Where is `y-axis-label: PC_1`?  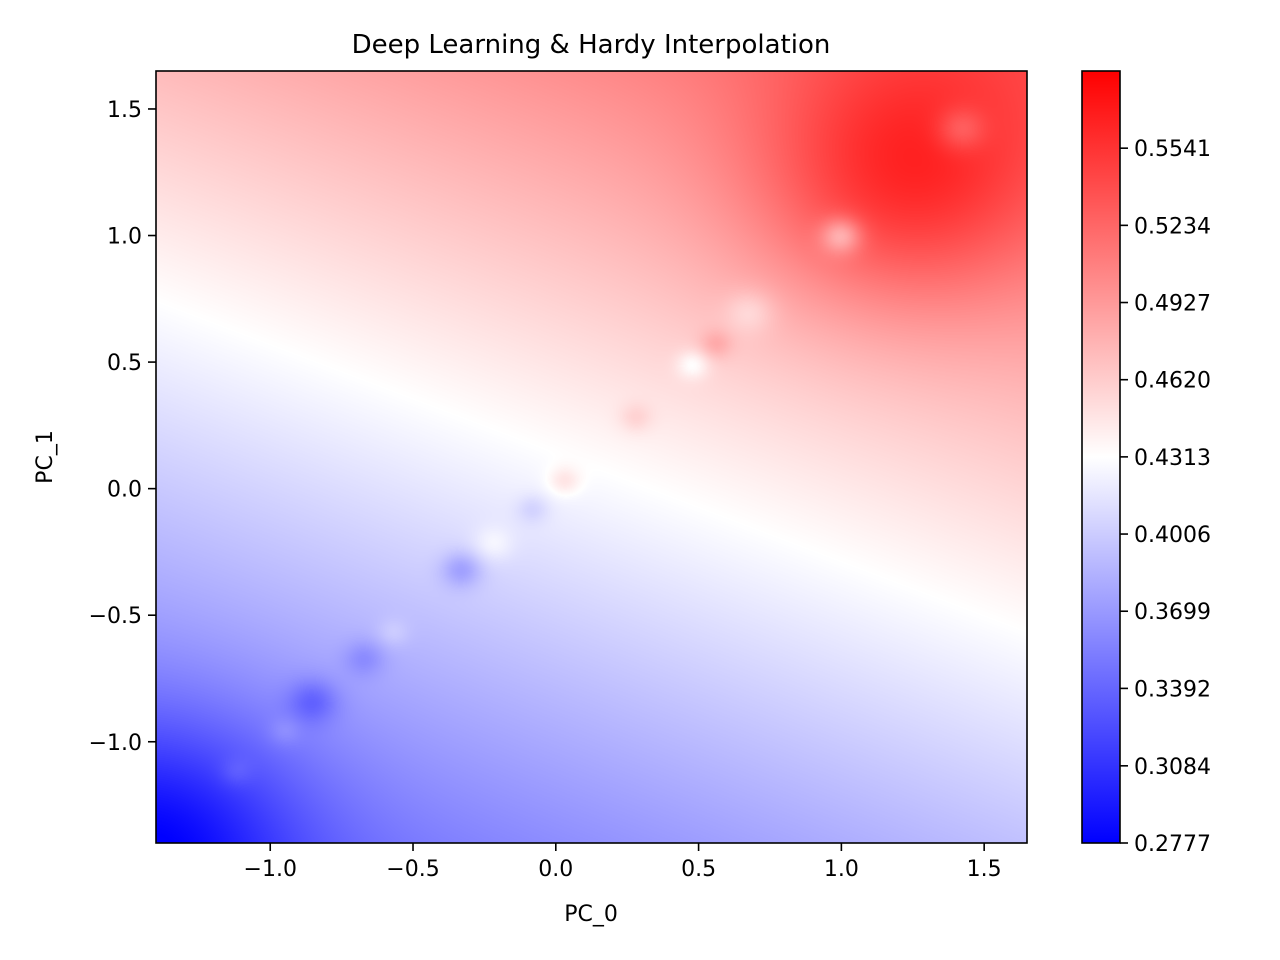 y-axis-label: PC_1 is located at coordinates (45, 457).